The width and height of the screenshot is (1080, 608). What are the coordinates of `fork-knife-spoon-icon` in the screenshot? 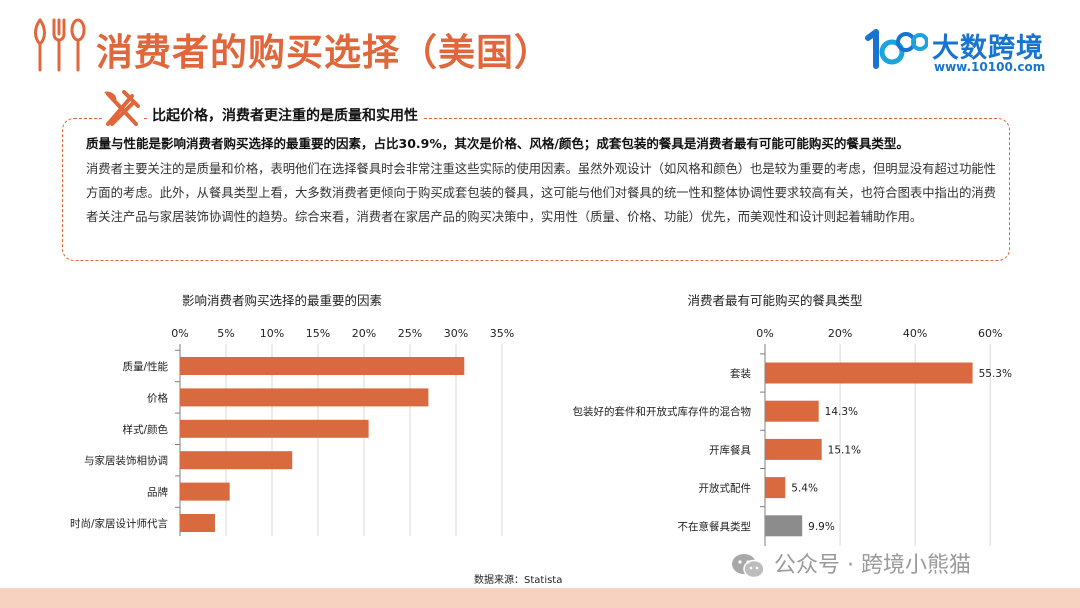 It's located at (60, 45).